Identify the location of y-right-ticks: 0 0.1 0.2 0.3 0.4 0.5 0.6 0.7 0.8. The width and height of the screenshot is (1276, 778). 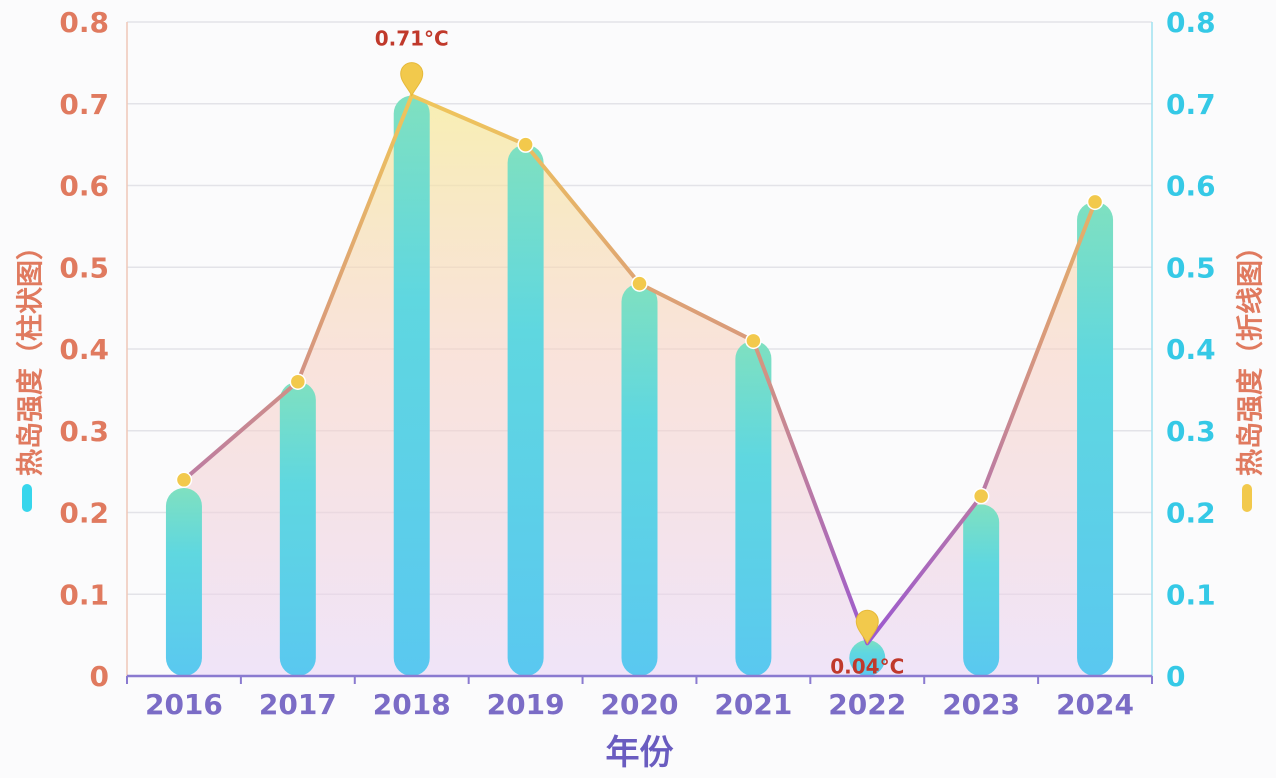
(1191, 349).